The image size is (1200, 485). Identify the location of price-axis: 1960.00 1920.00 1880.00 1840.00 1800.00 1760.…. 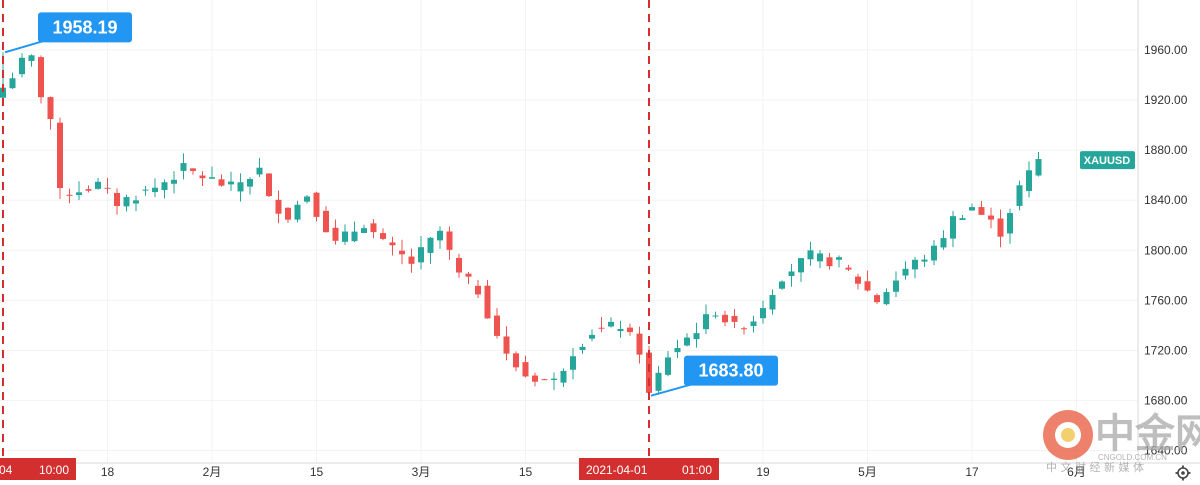
(1166, 250).